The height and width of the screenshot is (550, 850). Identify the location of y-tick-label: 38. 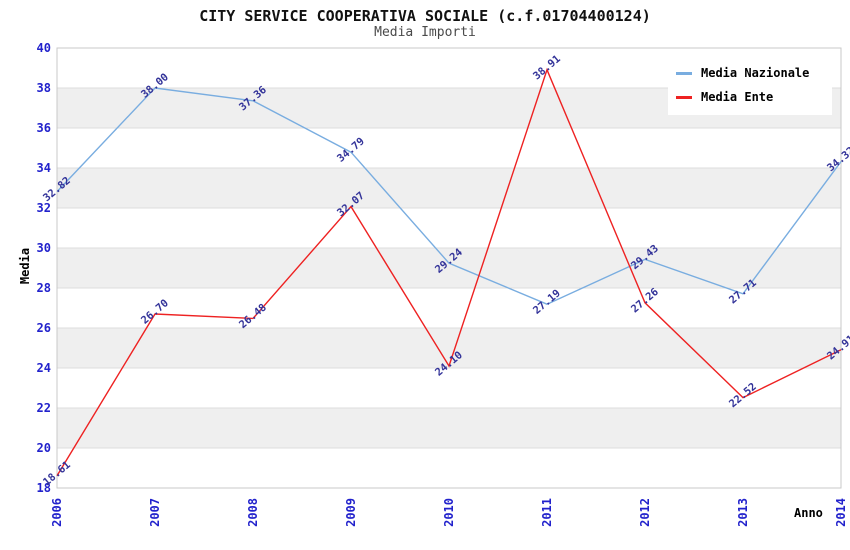
(44, 88).